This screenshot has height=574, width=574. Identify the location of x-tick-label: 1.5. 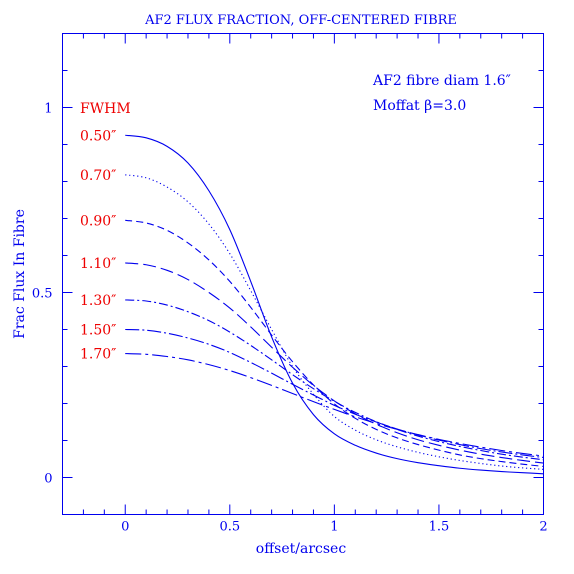
(439, 527).